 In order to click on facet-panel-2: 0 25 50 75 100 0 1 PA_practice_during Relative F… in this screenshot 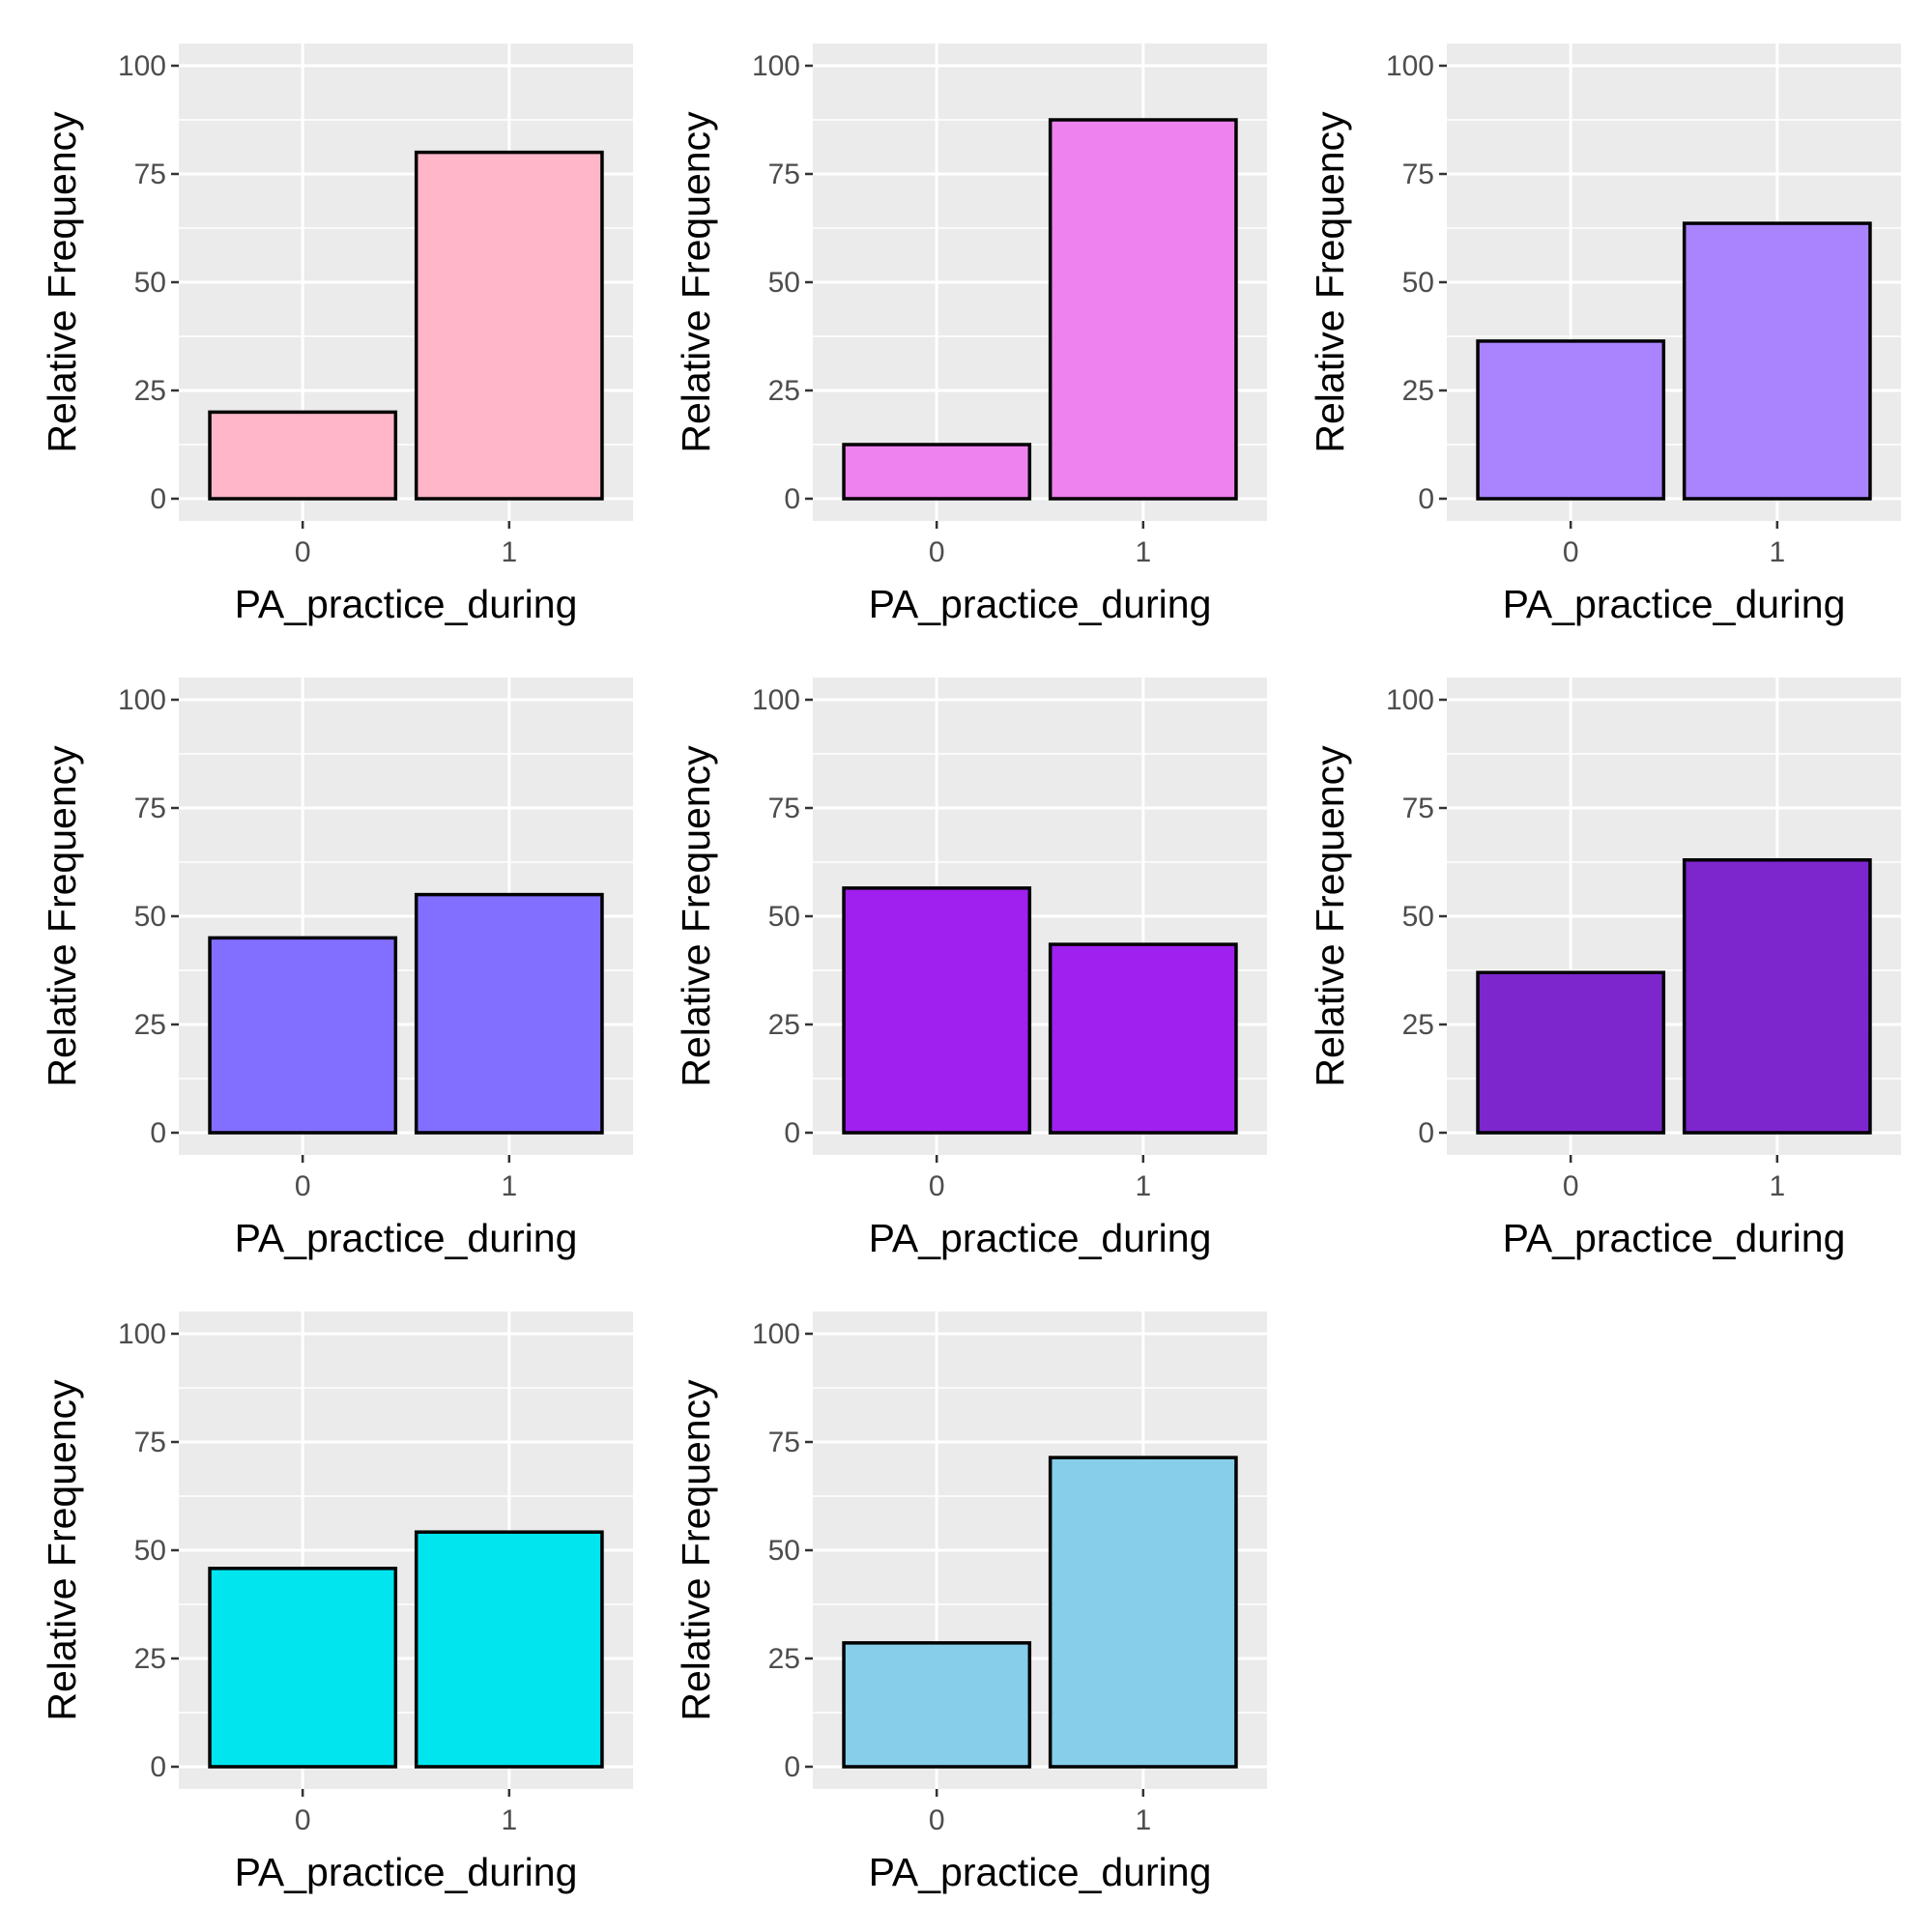, I will do `click(970, 334)`.